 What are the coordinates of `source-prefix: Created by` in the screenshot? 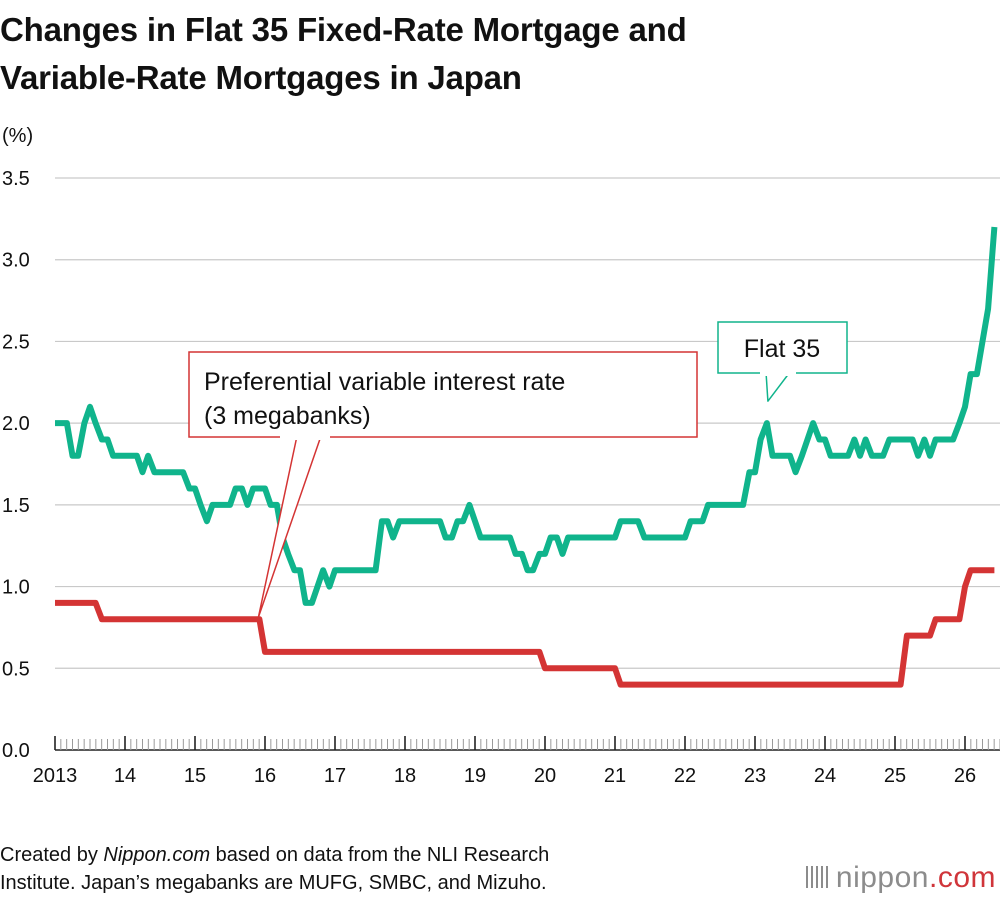 It's located at (52, 855).